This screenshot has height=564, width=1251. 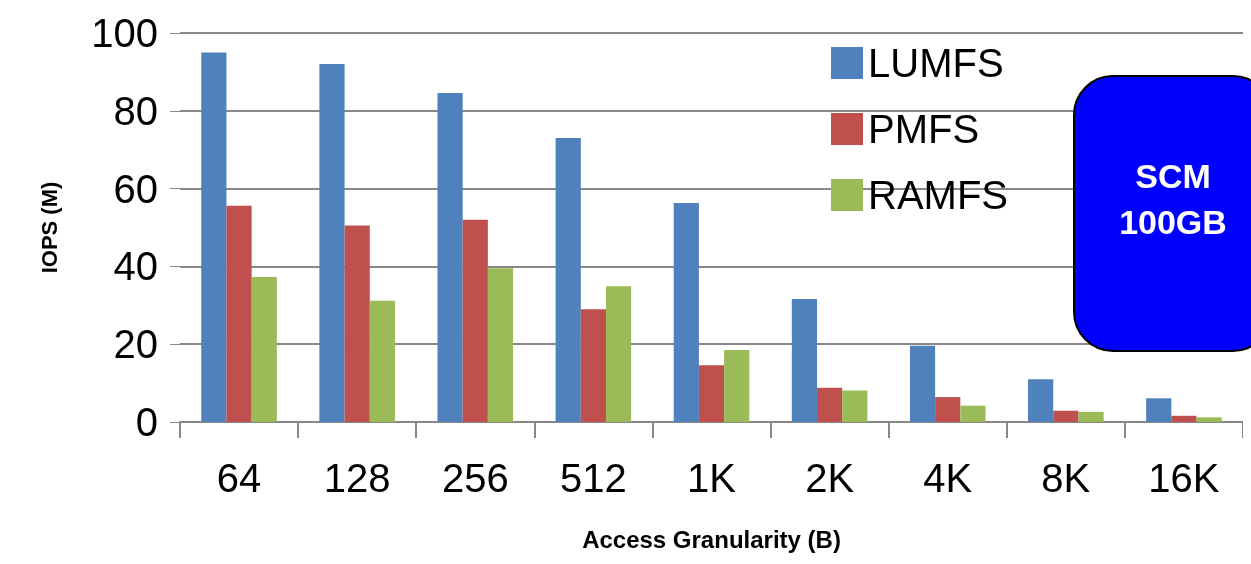 What do you see at coordinates (475, 478) in the screenshot?
I see `x-tick-label: 256` at bounding box center [475, 478].